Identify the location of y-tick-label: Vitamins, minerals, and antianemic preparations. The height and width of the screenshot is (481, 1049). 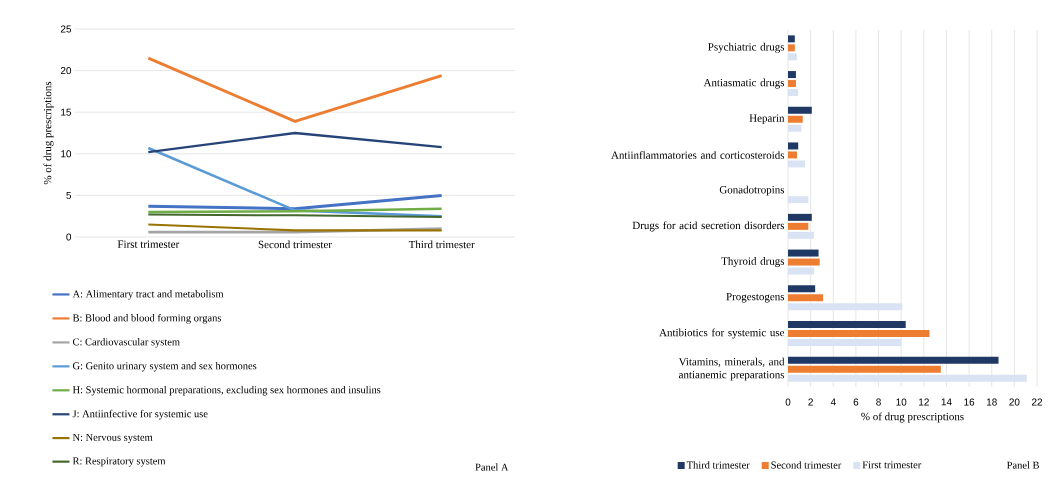
(731, 369).